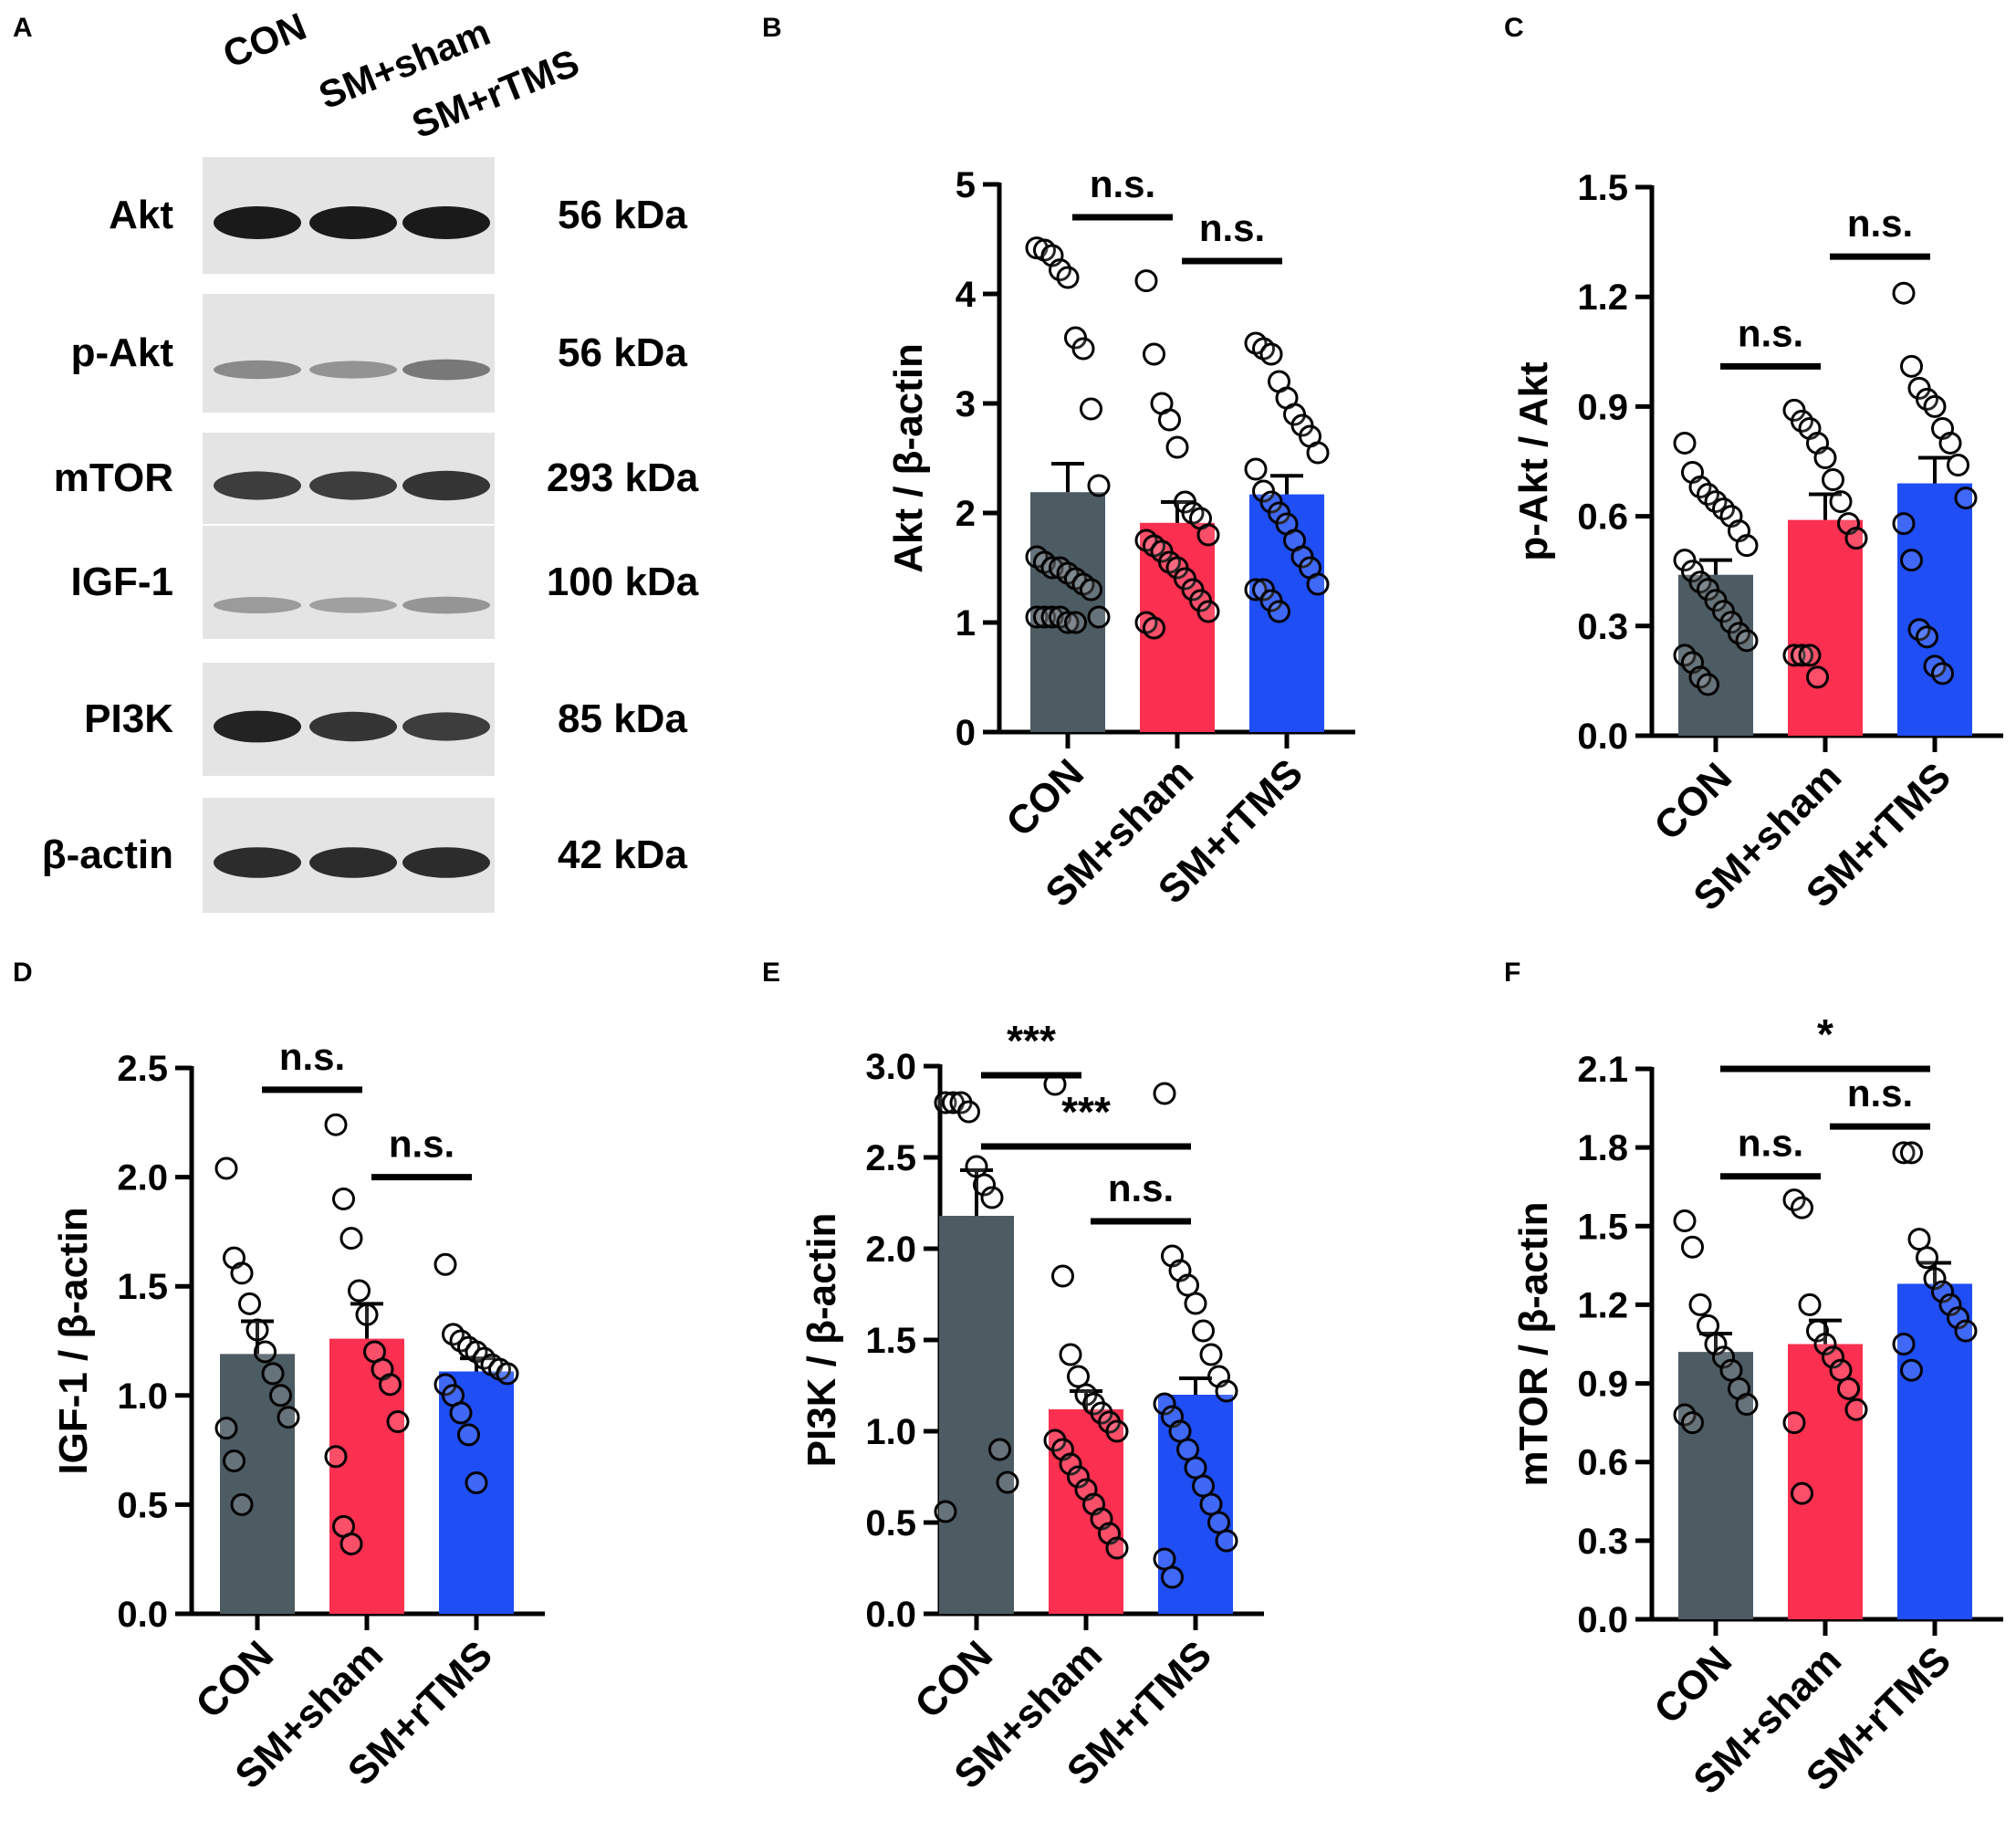 The width and height of the screenshot is (2016, 1821). What do you see at coordinates (1512, 973) in the screenshot?
I see `panel-letter-f: F` at bounding box center [1512, 973].